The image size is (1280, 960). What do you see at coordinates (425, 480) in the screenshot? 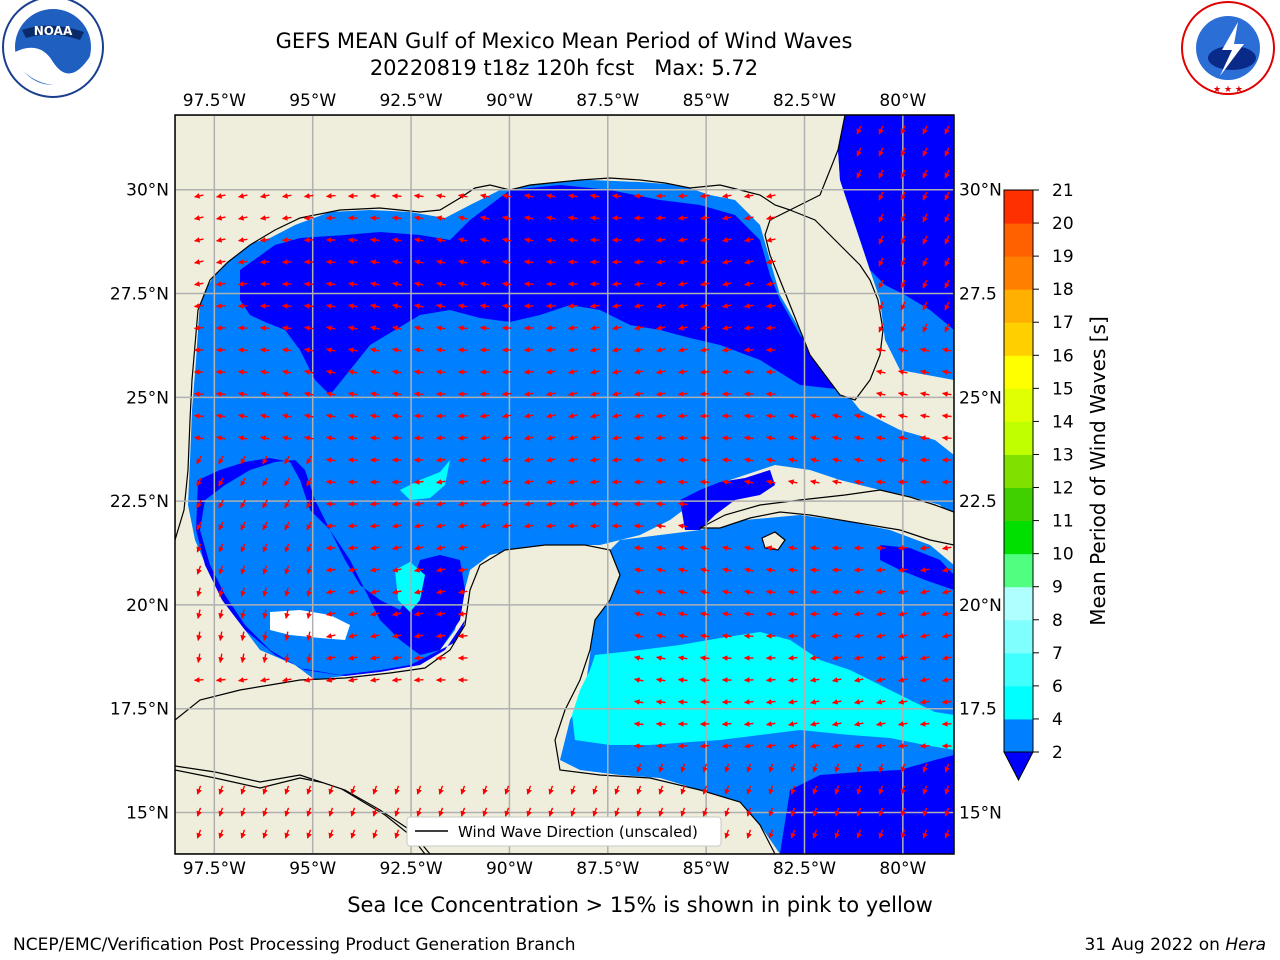
I see `central-cyan` at bounding box center [425, 480].